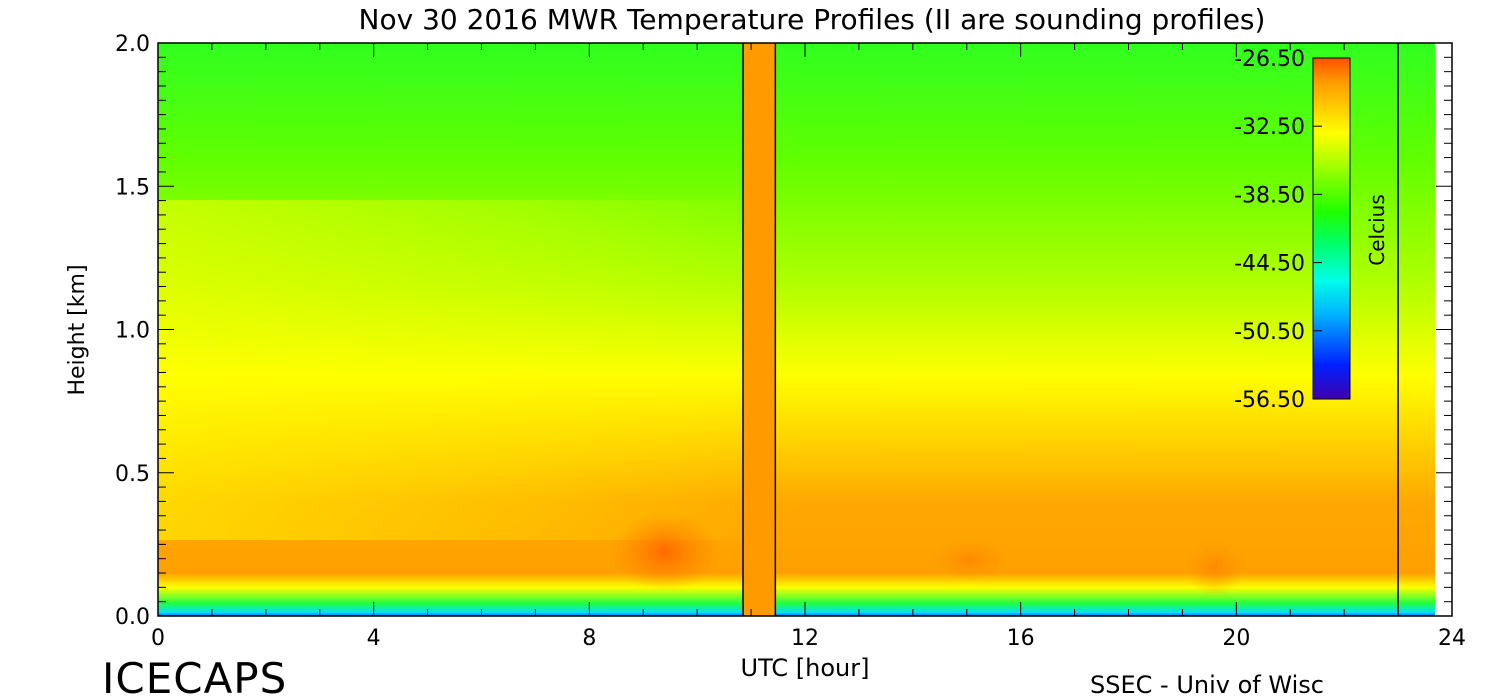 The width and height of the screenshot is (1500, 700). Describe the element at coordinates (759, 329) in the screenshot. I see `data-gap` at that location.